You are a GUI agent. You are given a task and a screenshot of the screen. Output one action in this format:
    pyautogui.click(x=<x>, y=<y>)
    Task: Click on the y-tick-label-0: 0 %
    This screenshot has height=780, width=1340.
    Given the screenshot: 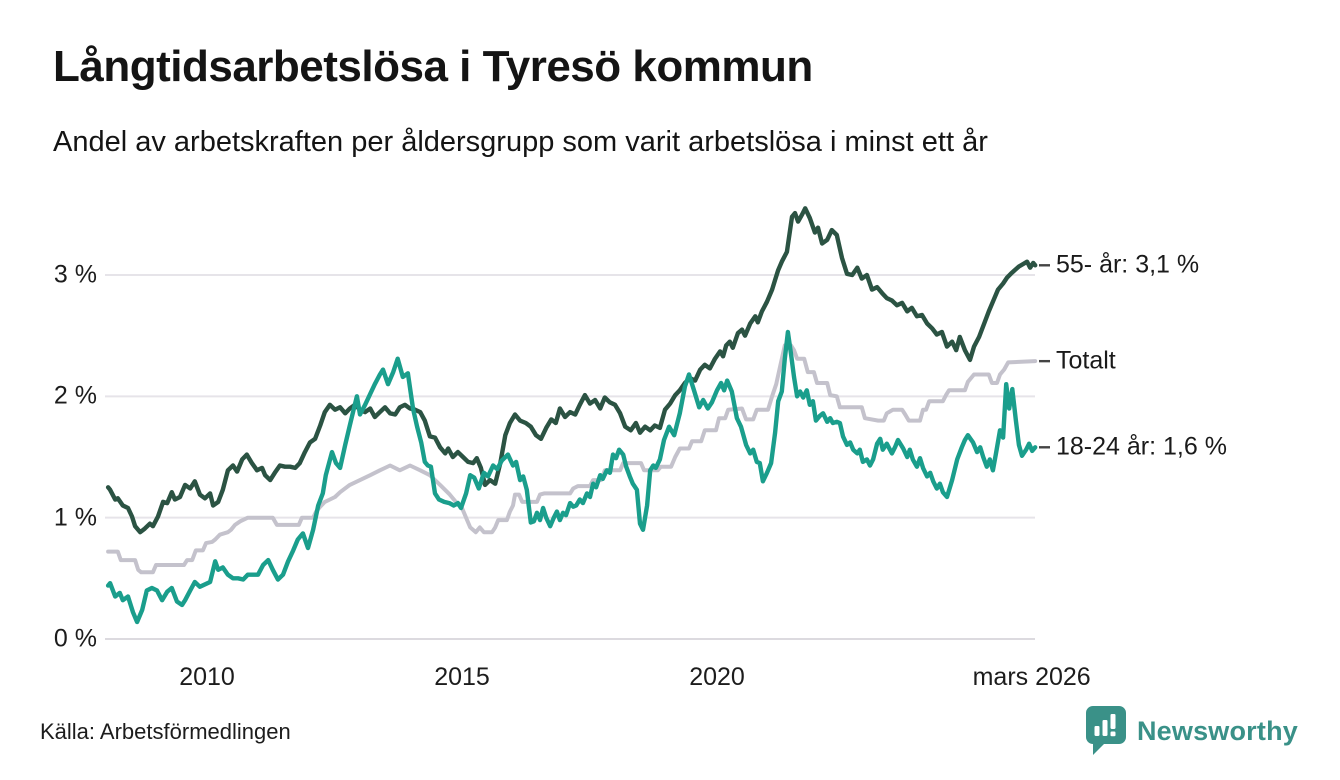 What is the action you would take?
    pyautogui.click(x=75, y=638)
    